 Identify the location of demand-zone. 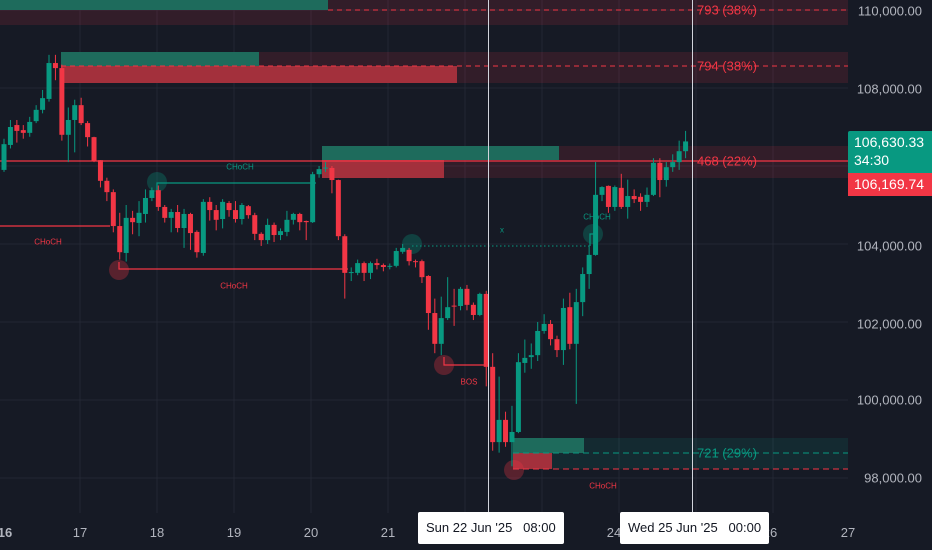
(680, 454).